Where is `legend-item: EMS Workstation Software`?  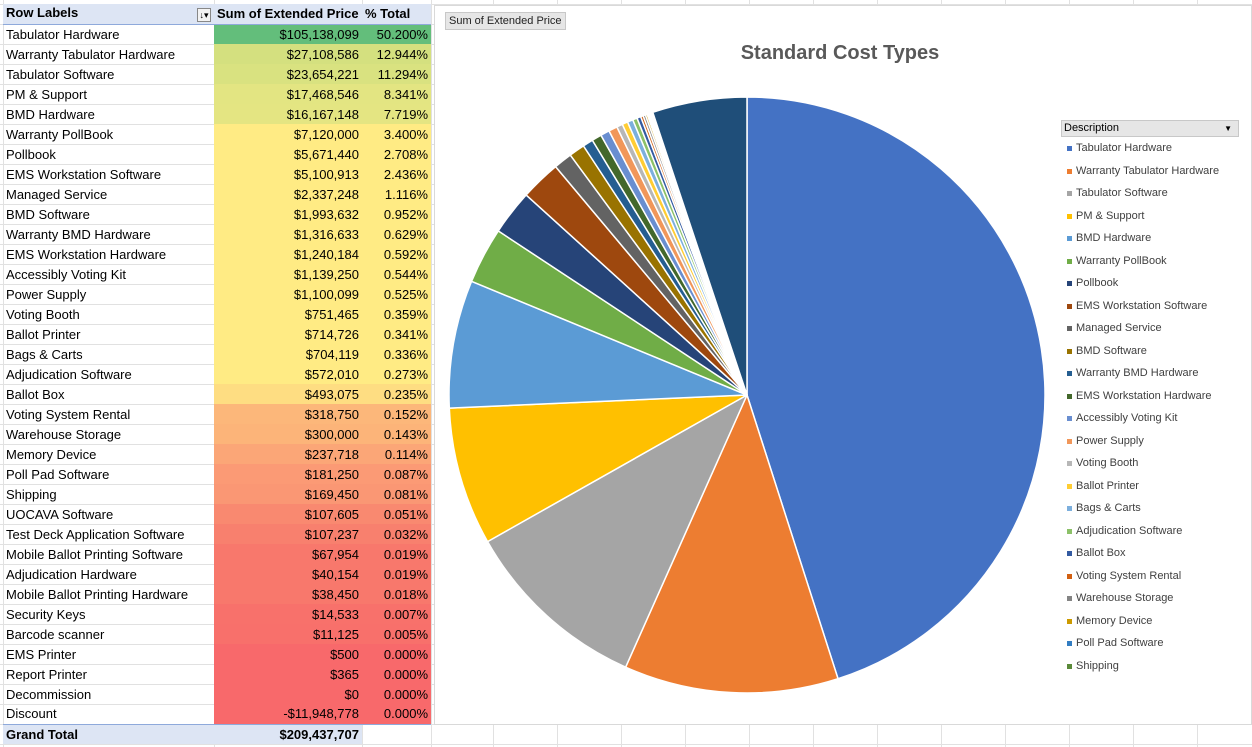
legend-item: EMS Workstation Software is located at coordinates (1150, 306).